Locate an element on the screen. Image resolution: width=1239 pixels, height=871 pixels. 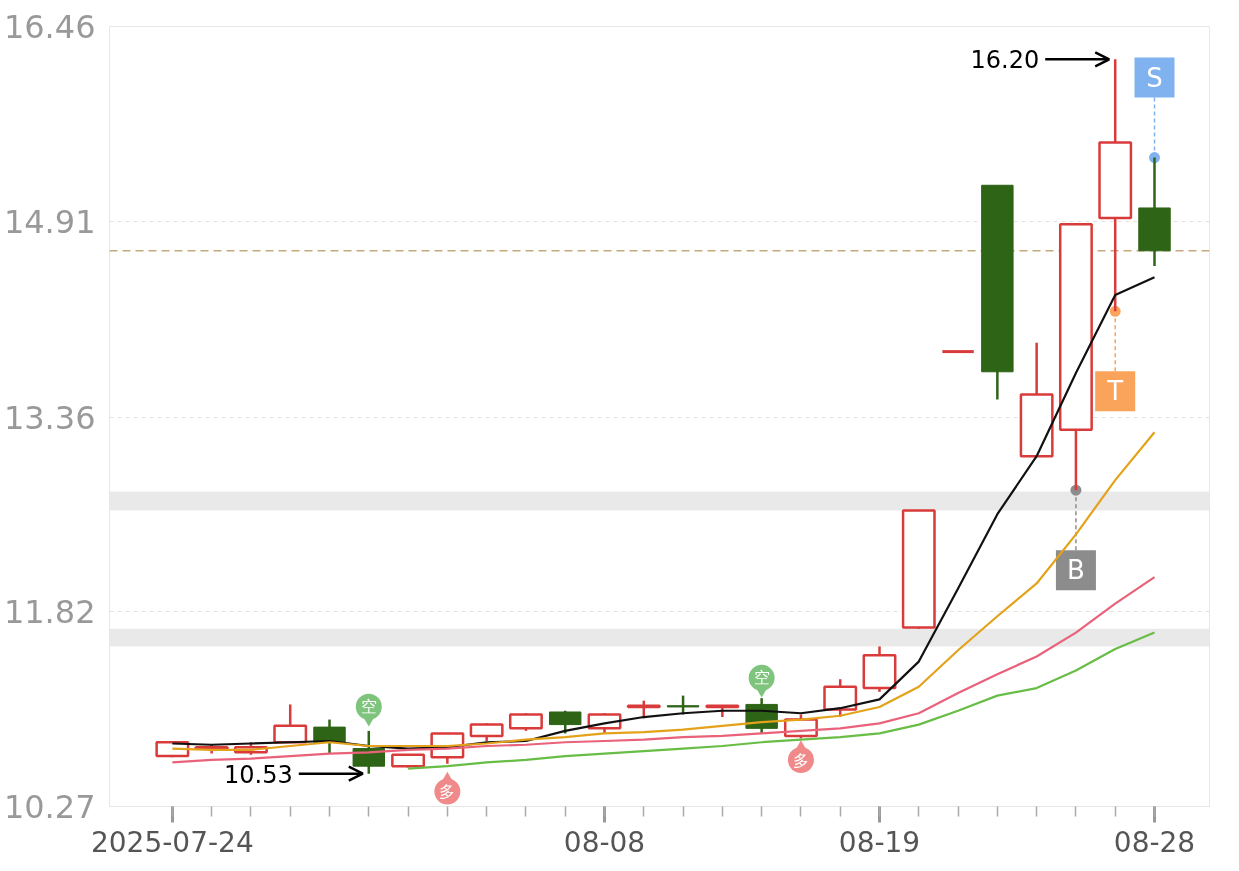
x-tick-label: 08-28 is located at coordinates (1154, 842).